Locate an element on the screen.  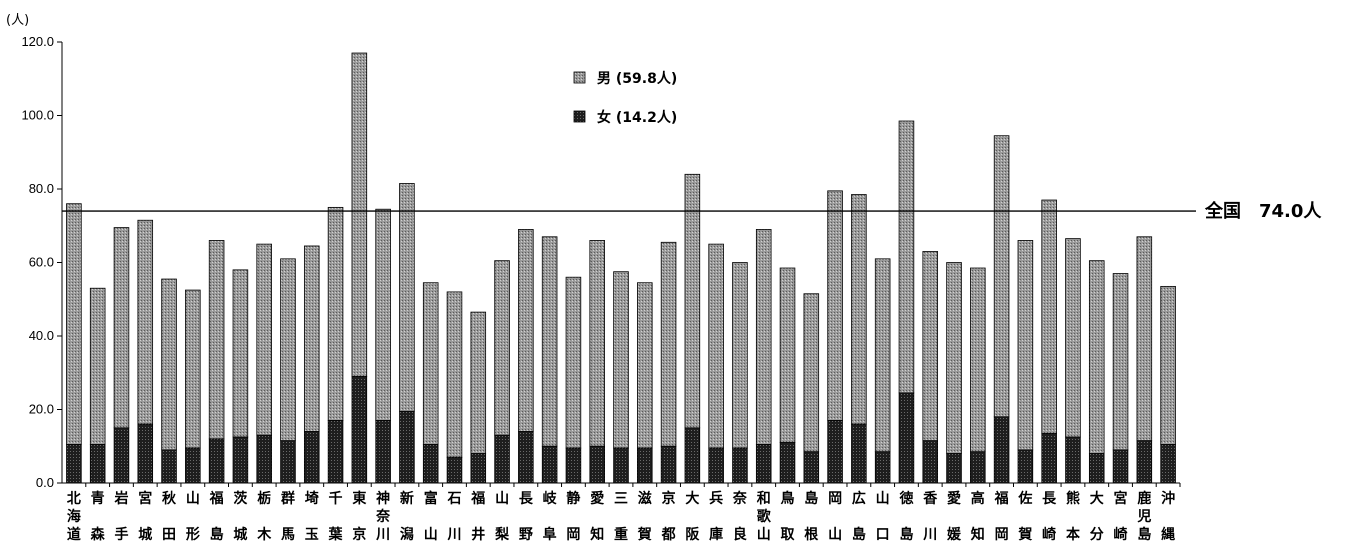
x-tick-label: 埼玉 is located at coordinates (312, 516).